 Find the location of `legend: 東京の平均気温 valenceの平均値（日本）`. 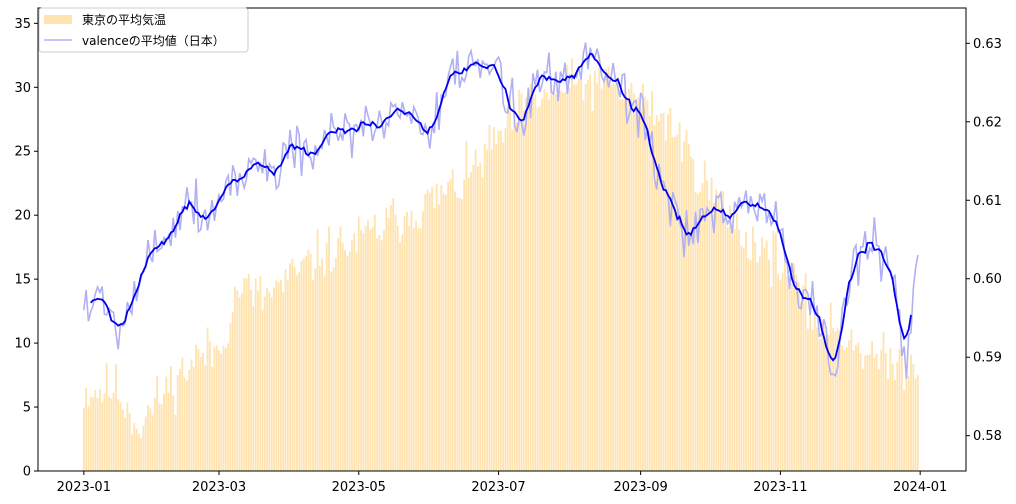

legend: 東京の平均気温 valenceの平均値（日本） is located at coordinates (143, 30).